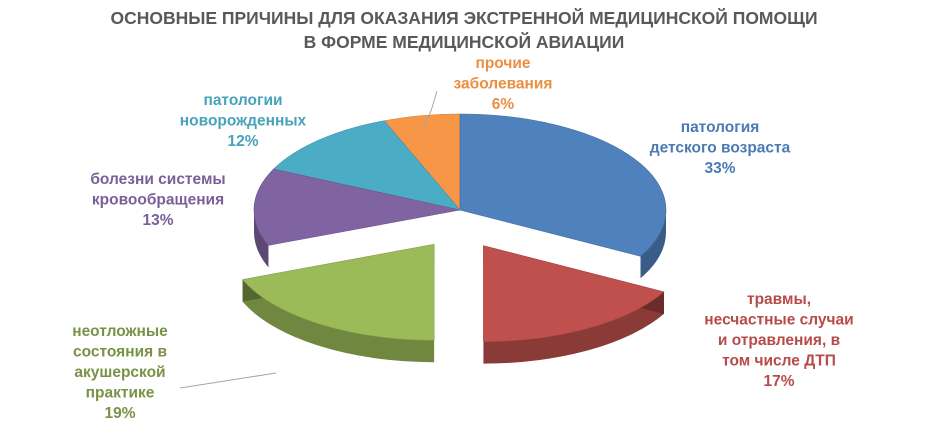 Image resolution: width=928 pixels, height=444 pixels. Describe the element at coordinates (157, 179) in the screenshot. I see `data-label-line-3-0: болезни системы` at that location.